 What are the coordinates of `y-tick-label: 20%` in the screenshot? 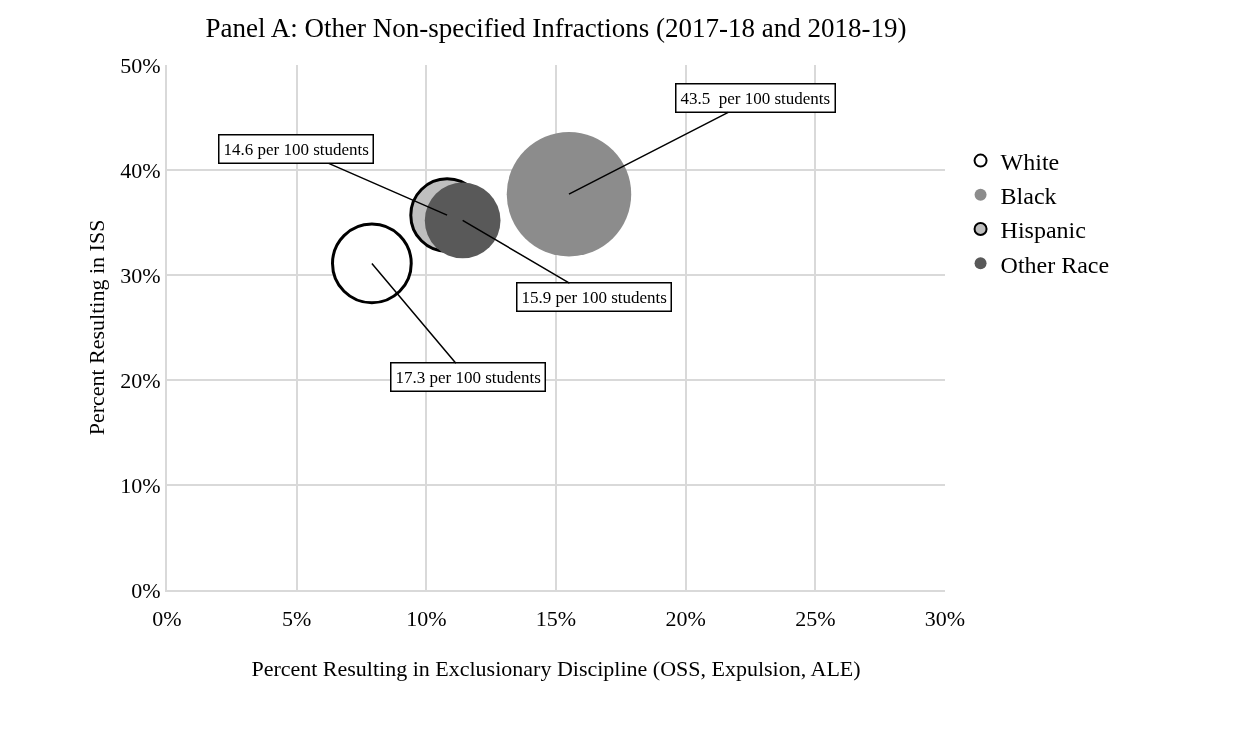 It's located at (140, 380).